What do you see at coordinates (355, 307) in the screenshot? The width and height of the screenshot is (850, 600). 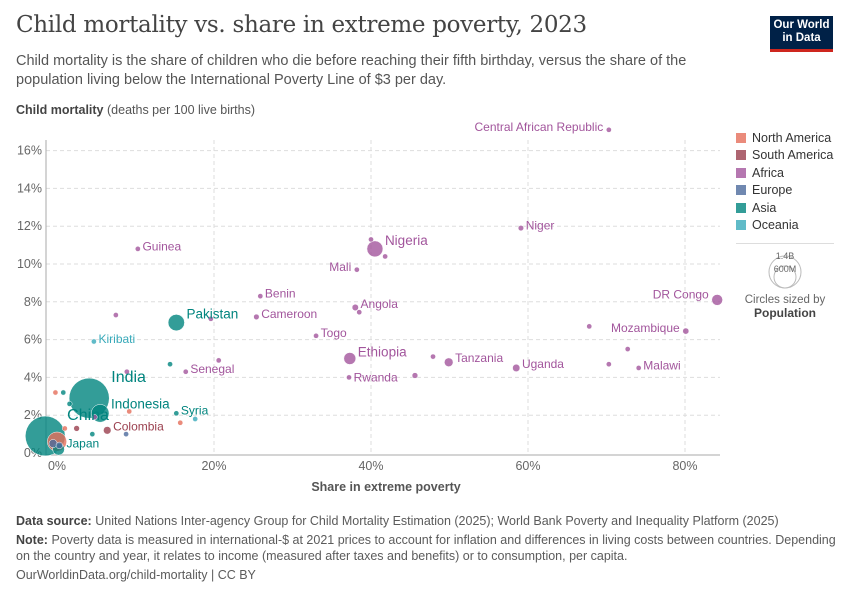 I see `data-point-angola` at bounding box center [355, 307].